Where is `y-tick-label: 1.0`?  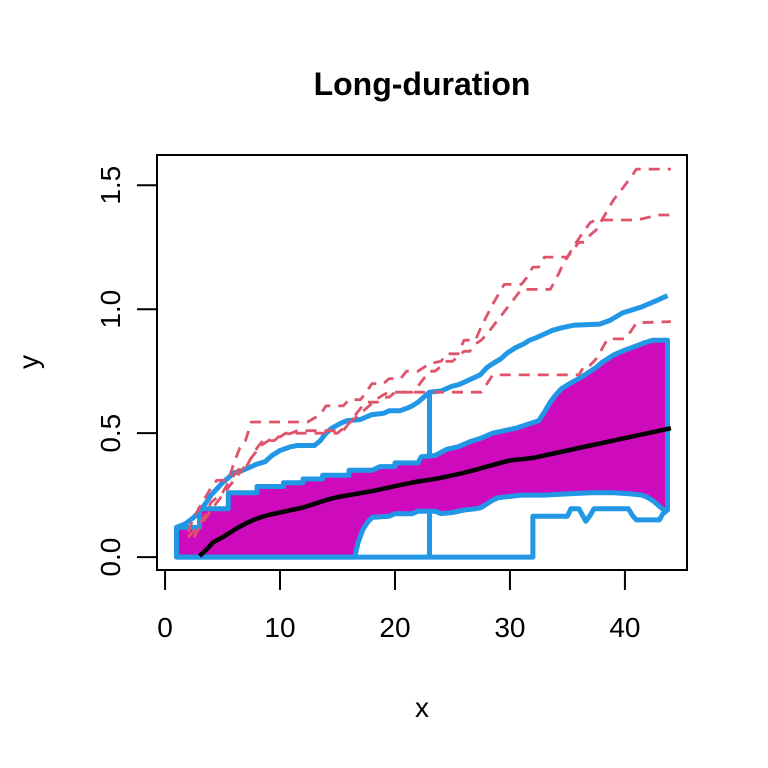
y-tick-label: 1.0 is located at coordinates (110, 309).